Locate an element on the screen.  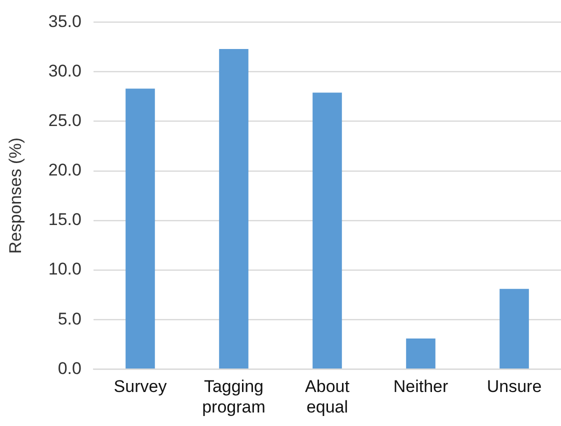
x-tick-label: Survey is located at coordinates (141, 386).